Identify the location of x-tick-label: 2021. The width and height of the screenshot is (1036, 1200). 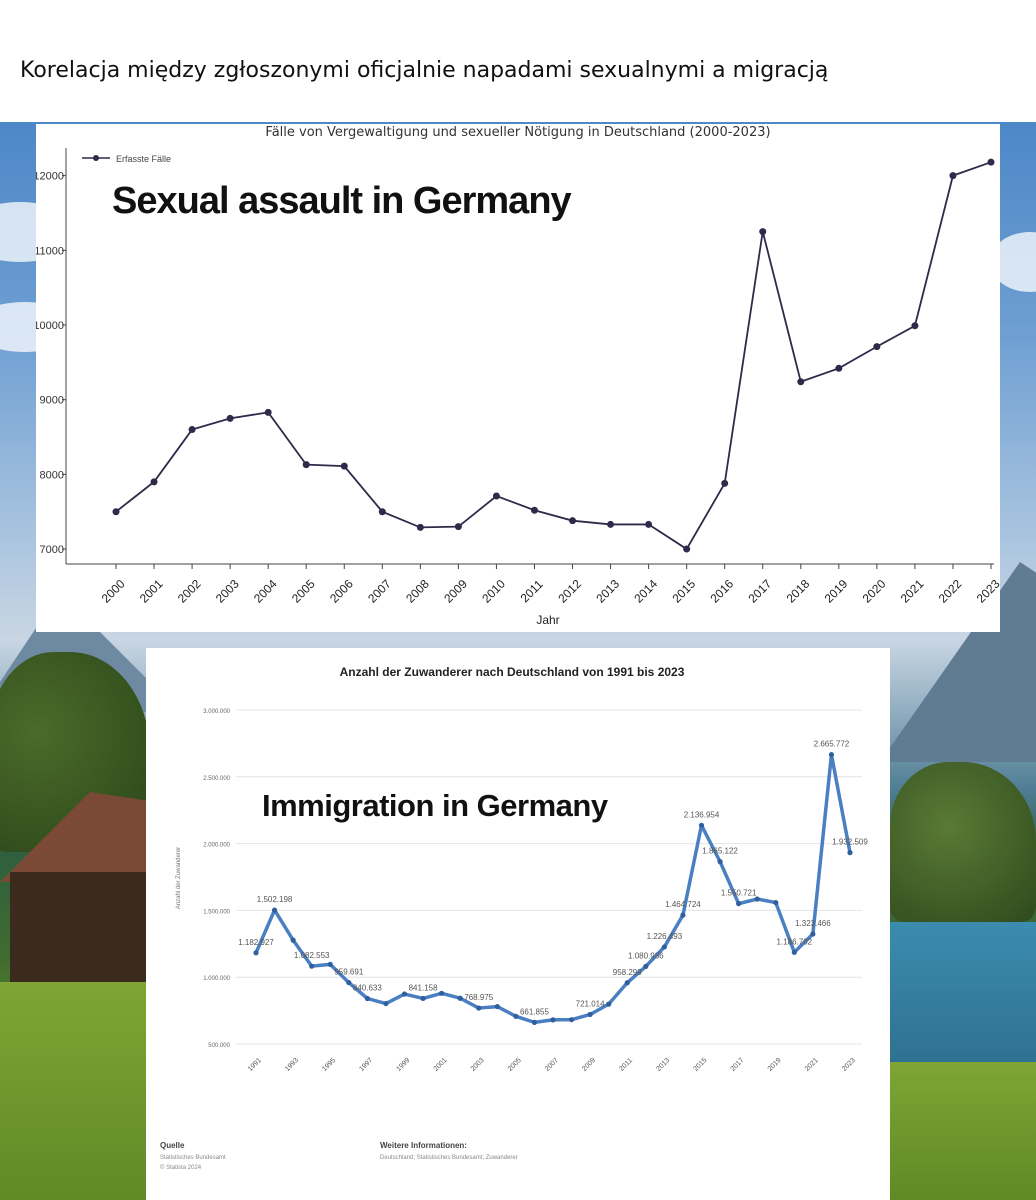
(812, 1065).